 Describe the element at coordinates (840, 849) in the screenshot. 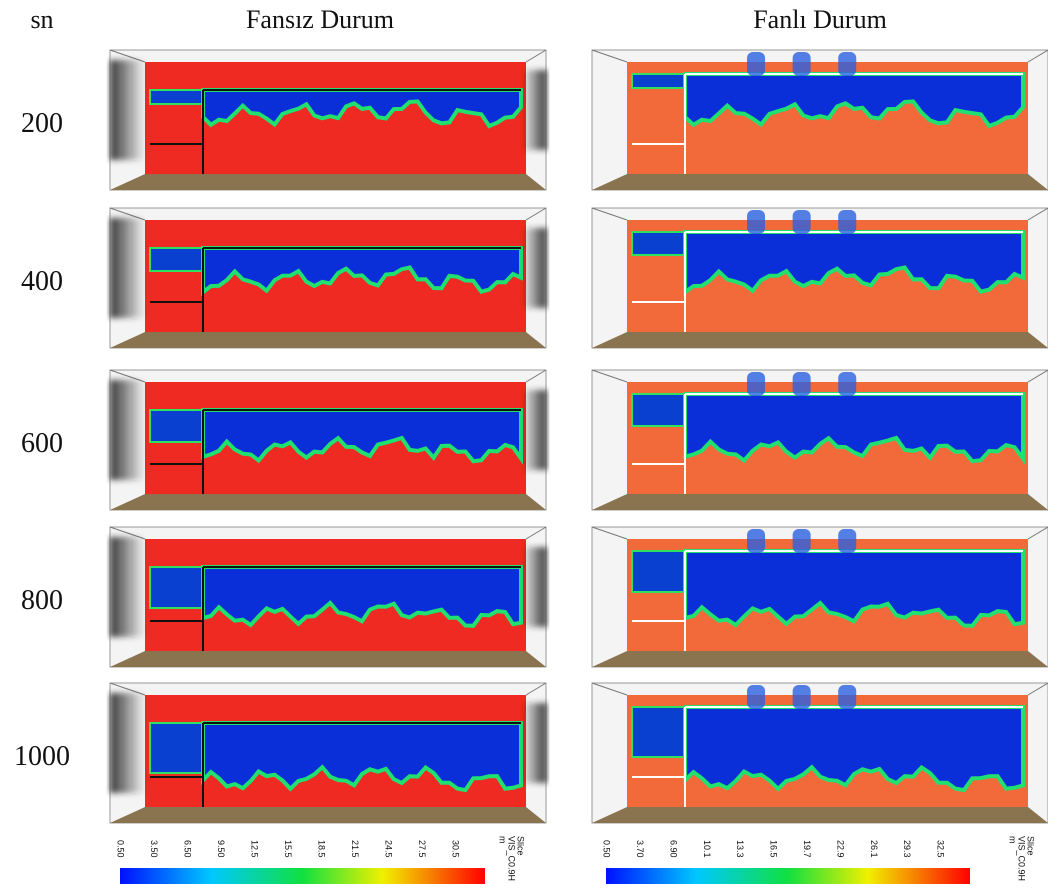

I see `colorbar-tick-label: 22.9` at that location.